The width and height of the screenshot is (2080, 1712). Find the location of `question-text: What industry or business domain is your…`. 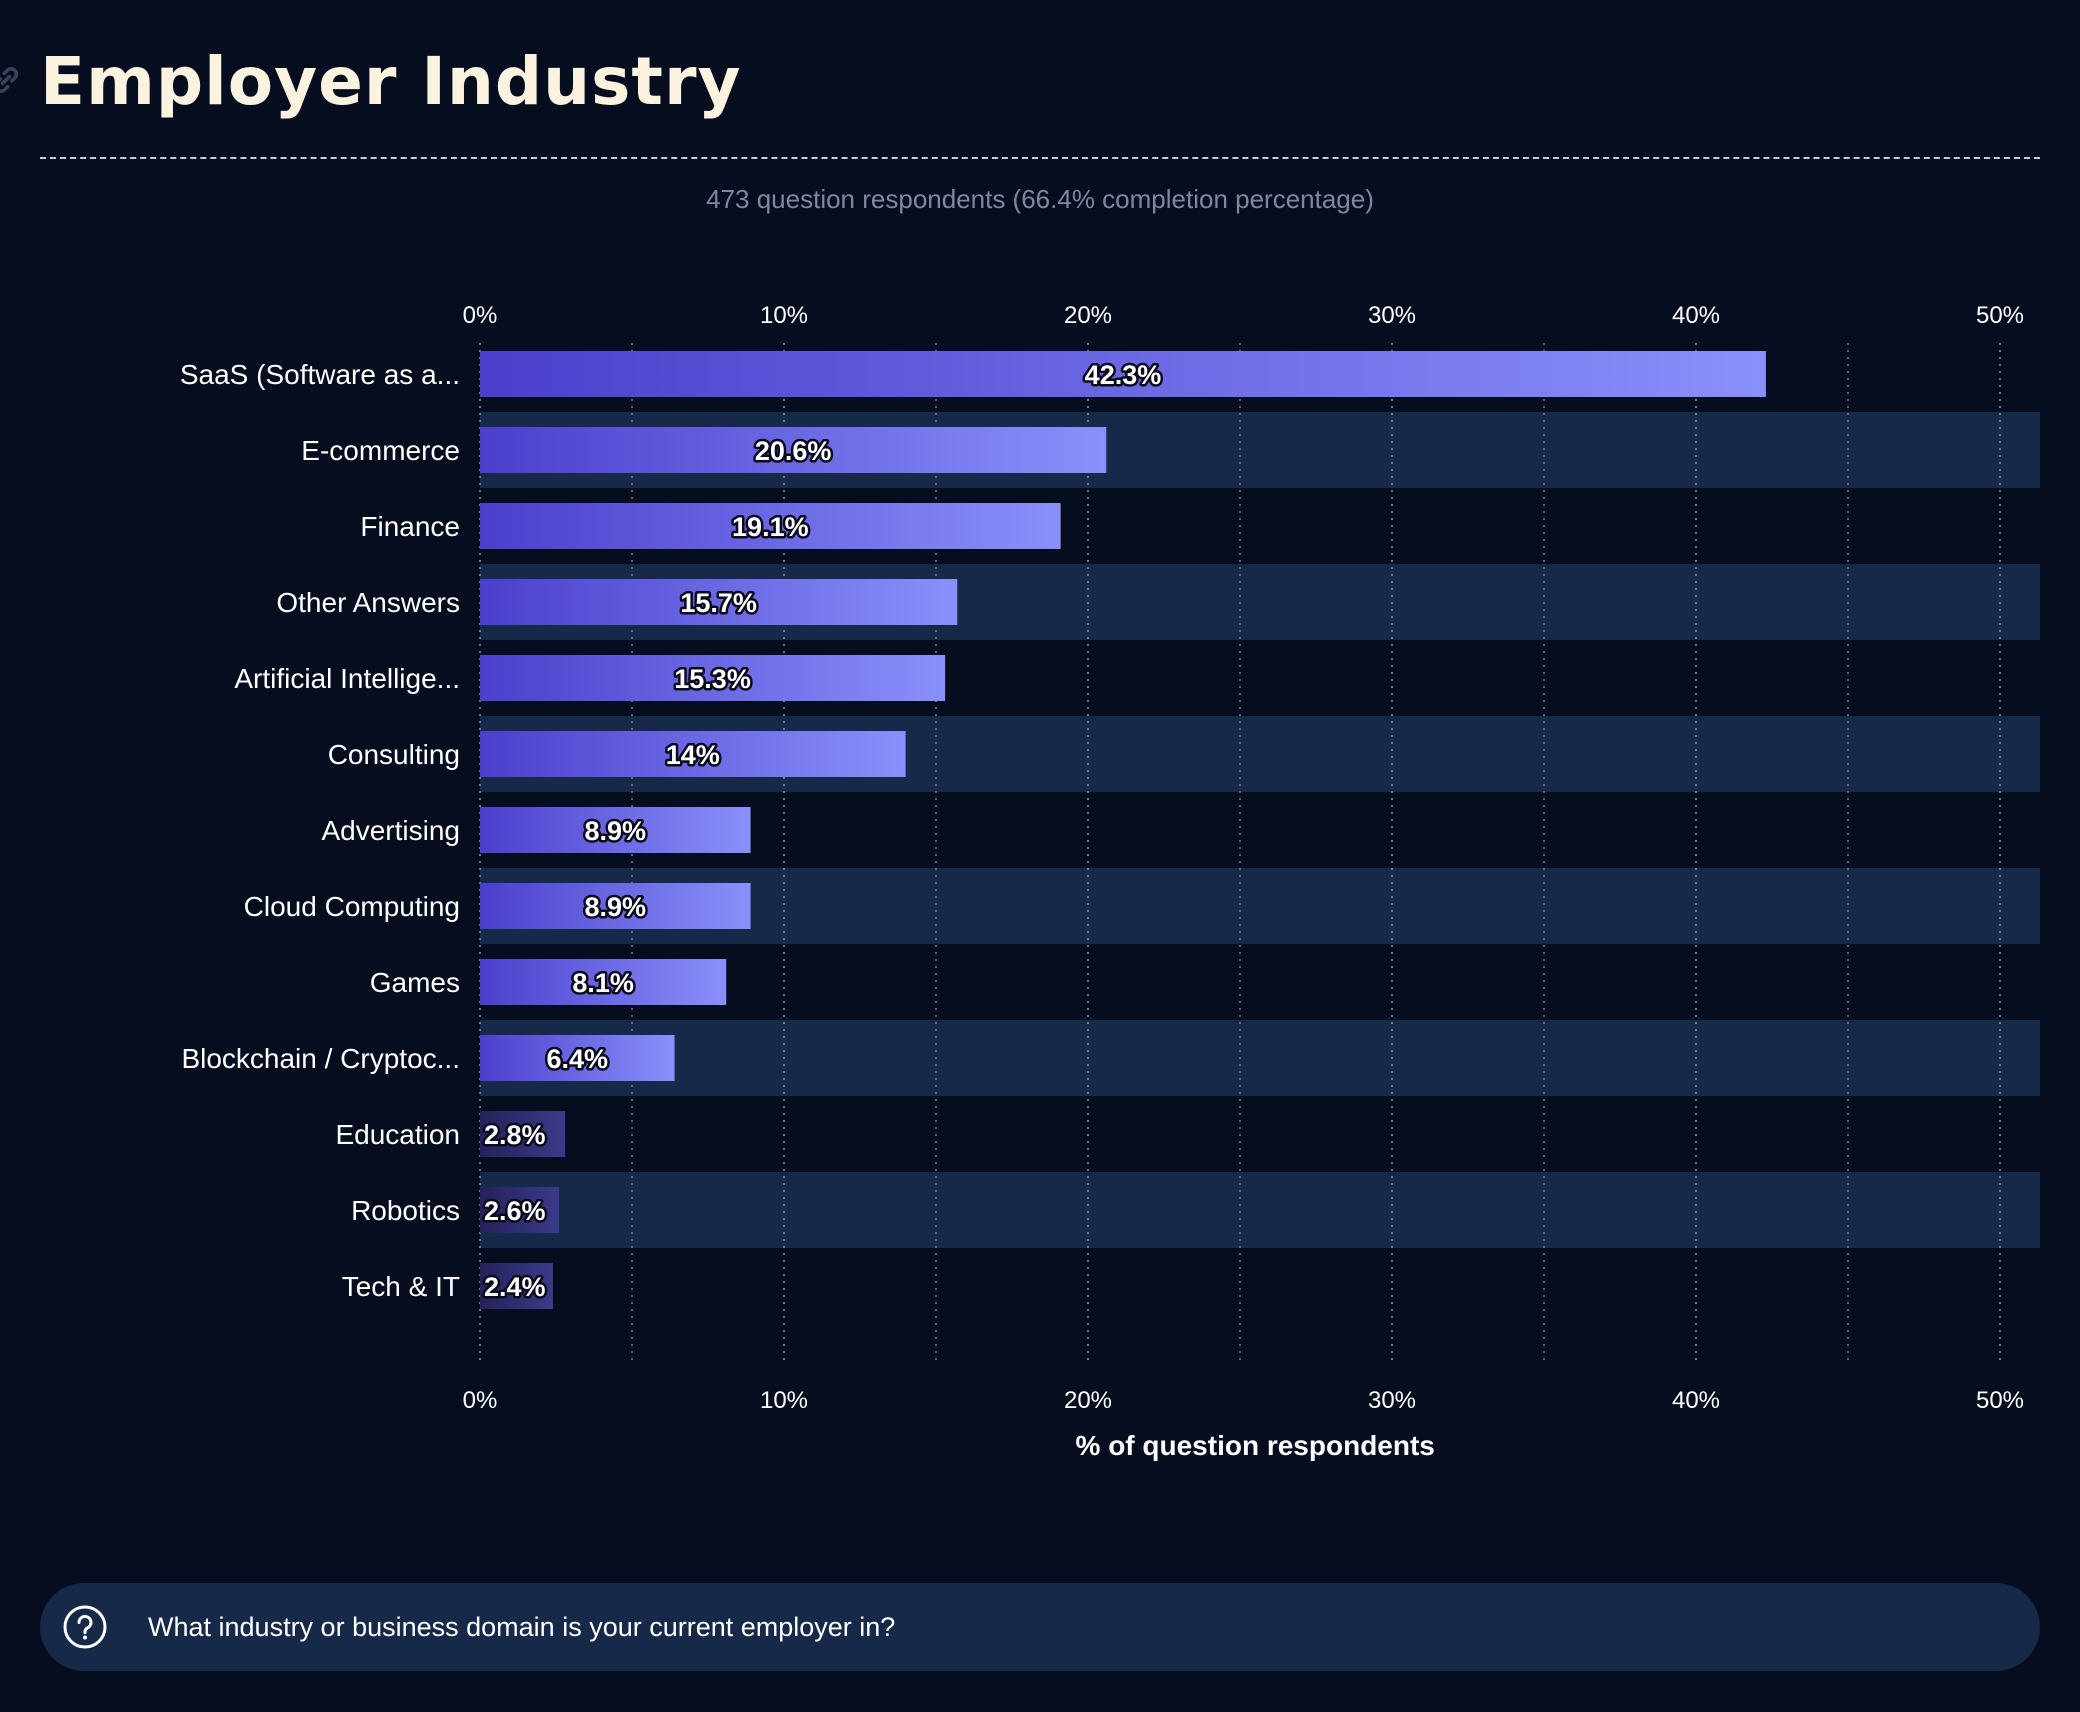

question-text: What industry or business domain is your… is located at coordinates (522, 1626).